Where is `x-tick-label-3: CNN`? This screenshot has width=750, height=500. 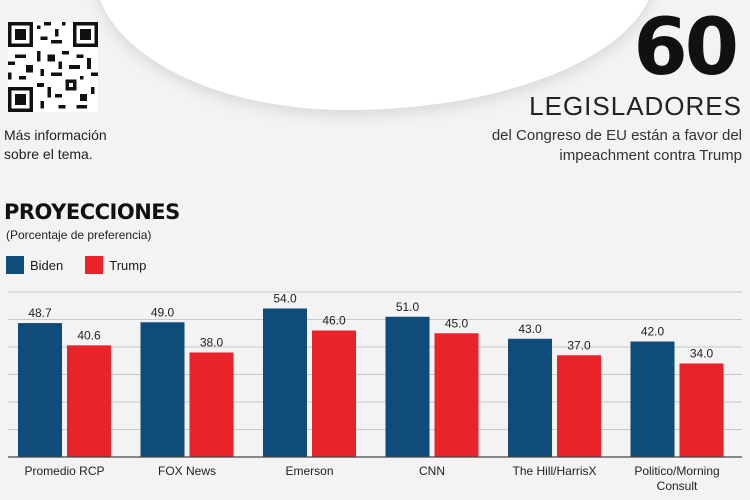
x-tick-label-3: CNN is located at coordinates (432, 471).